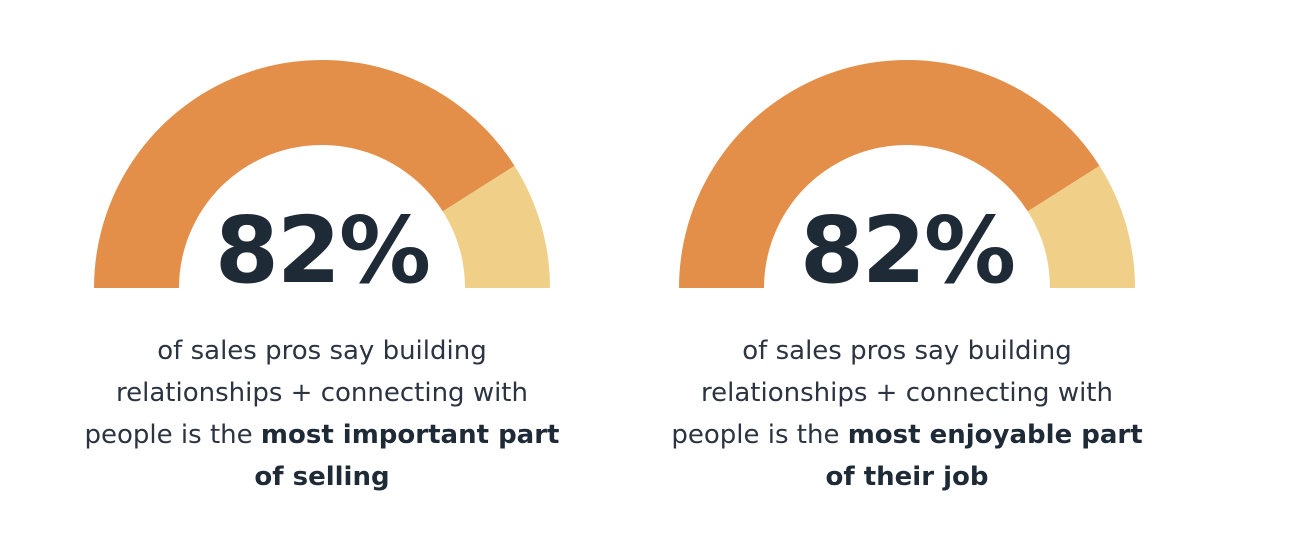 Image resolution: width=1298 pixels, height=560 pixels. What do you see at coordinates (984, 456) in the screenshot?
I see `caption-bold-text: most enjoyable part of their job` at bounding box center [984, 456].